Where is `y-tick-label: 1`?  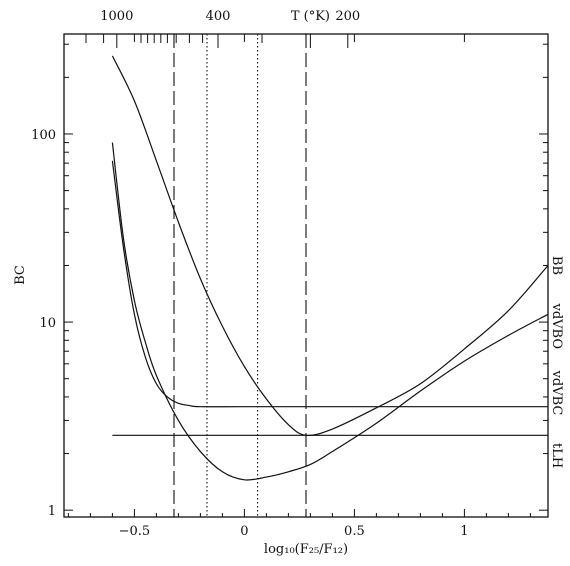 y-tick-label: 1 is located at coordinates (52, 511).